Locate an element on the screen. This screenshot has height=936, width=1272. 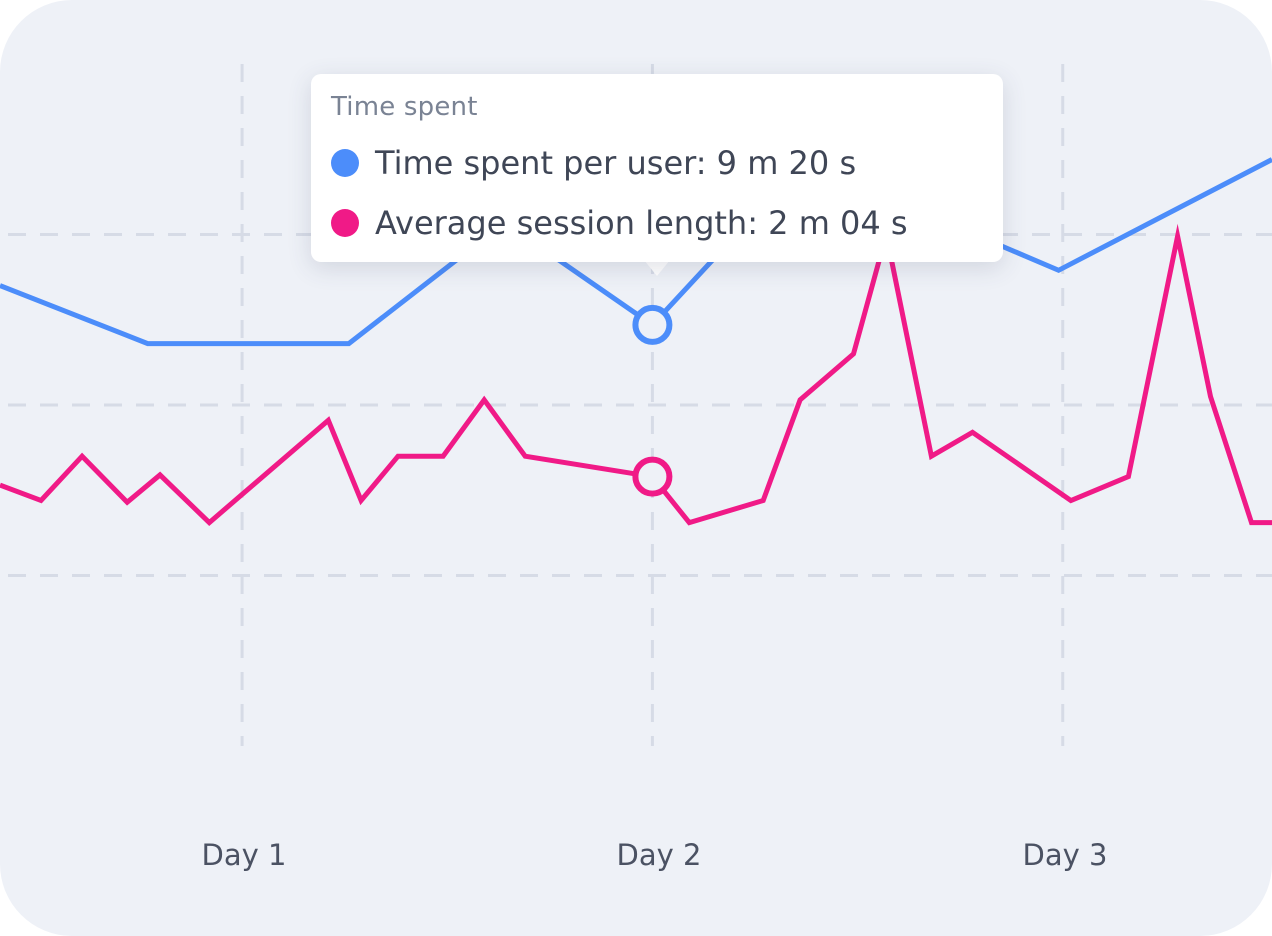
tooltip-row-label: Time spent per user: 9 m 20 s is located at coordinates (616, 163).